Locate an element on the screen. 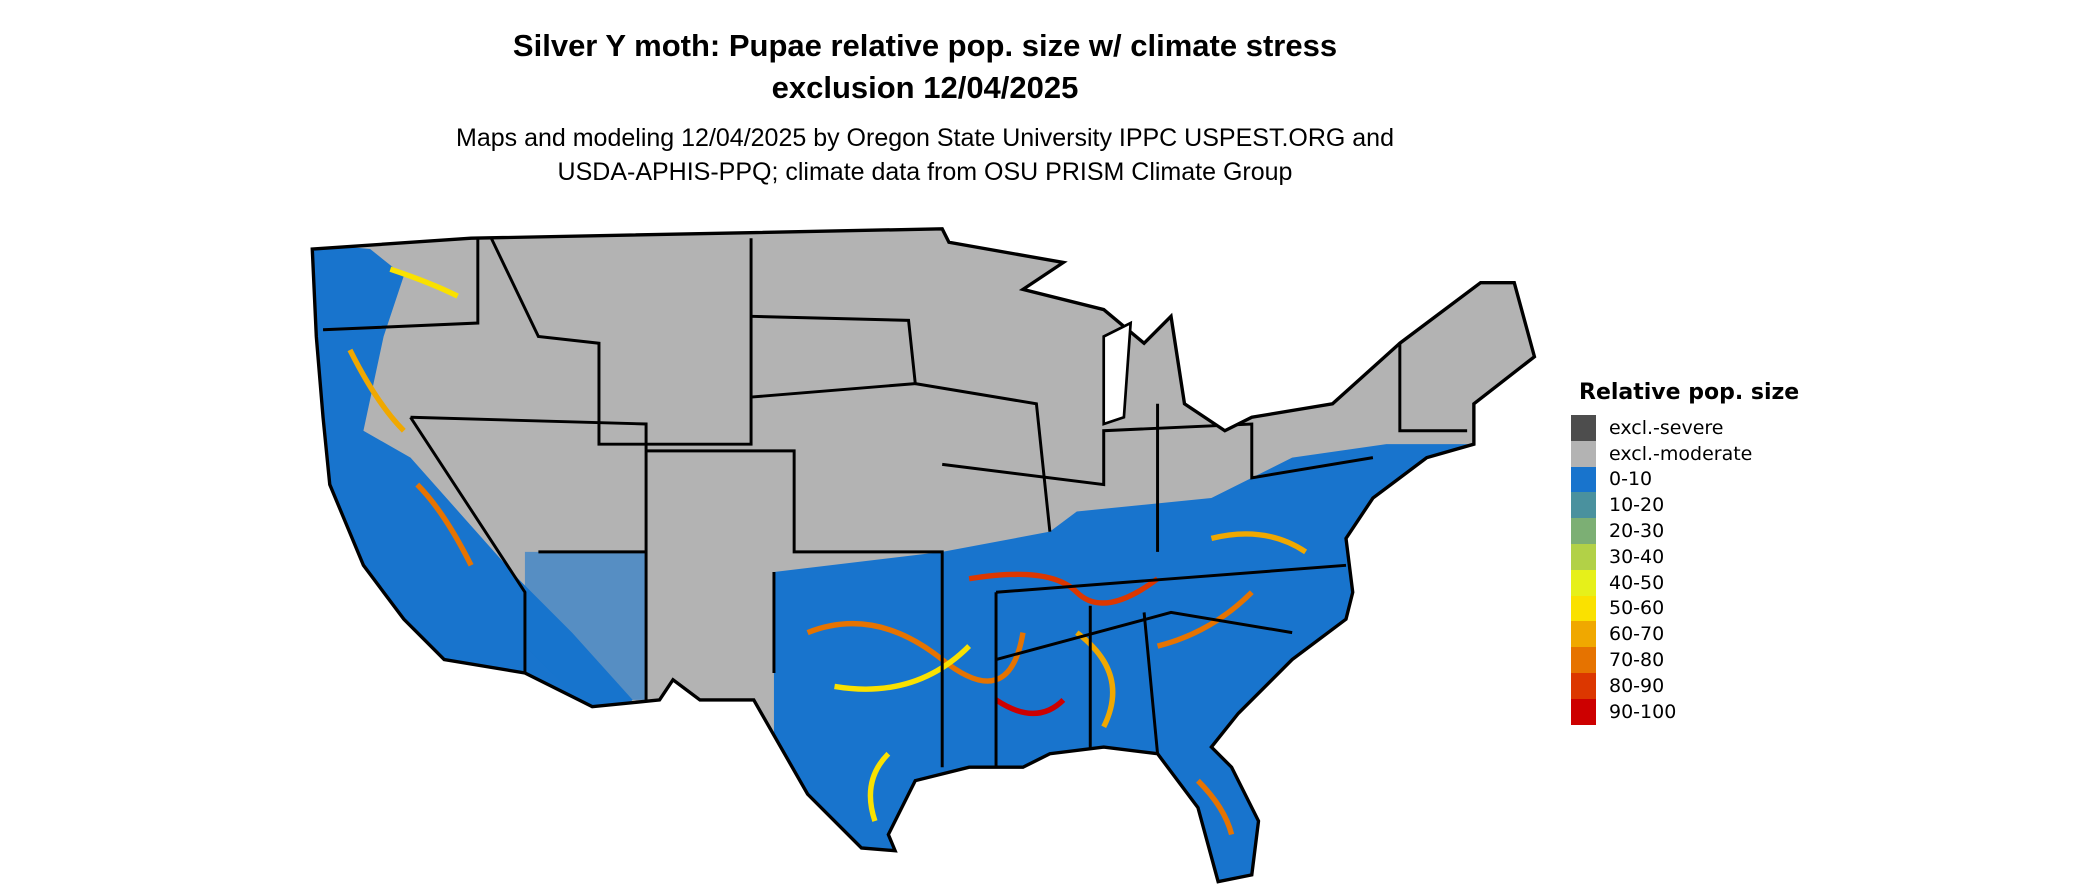  legend-item: 70-80 is located at coordinates (1685, 660).